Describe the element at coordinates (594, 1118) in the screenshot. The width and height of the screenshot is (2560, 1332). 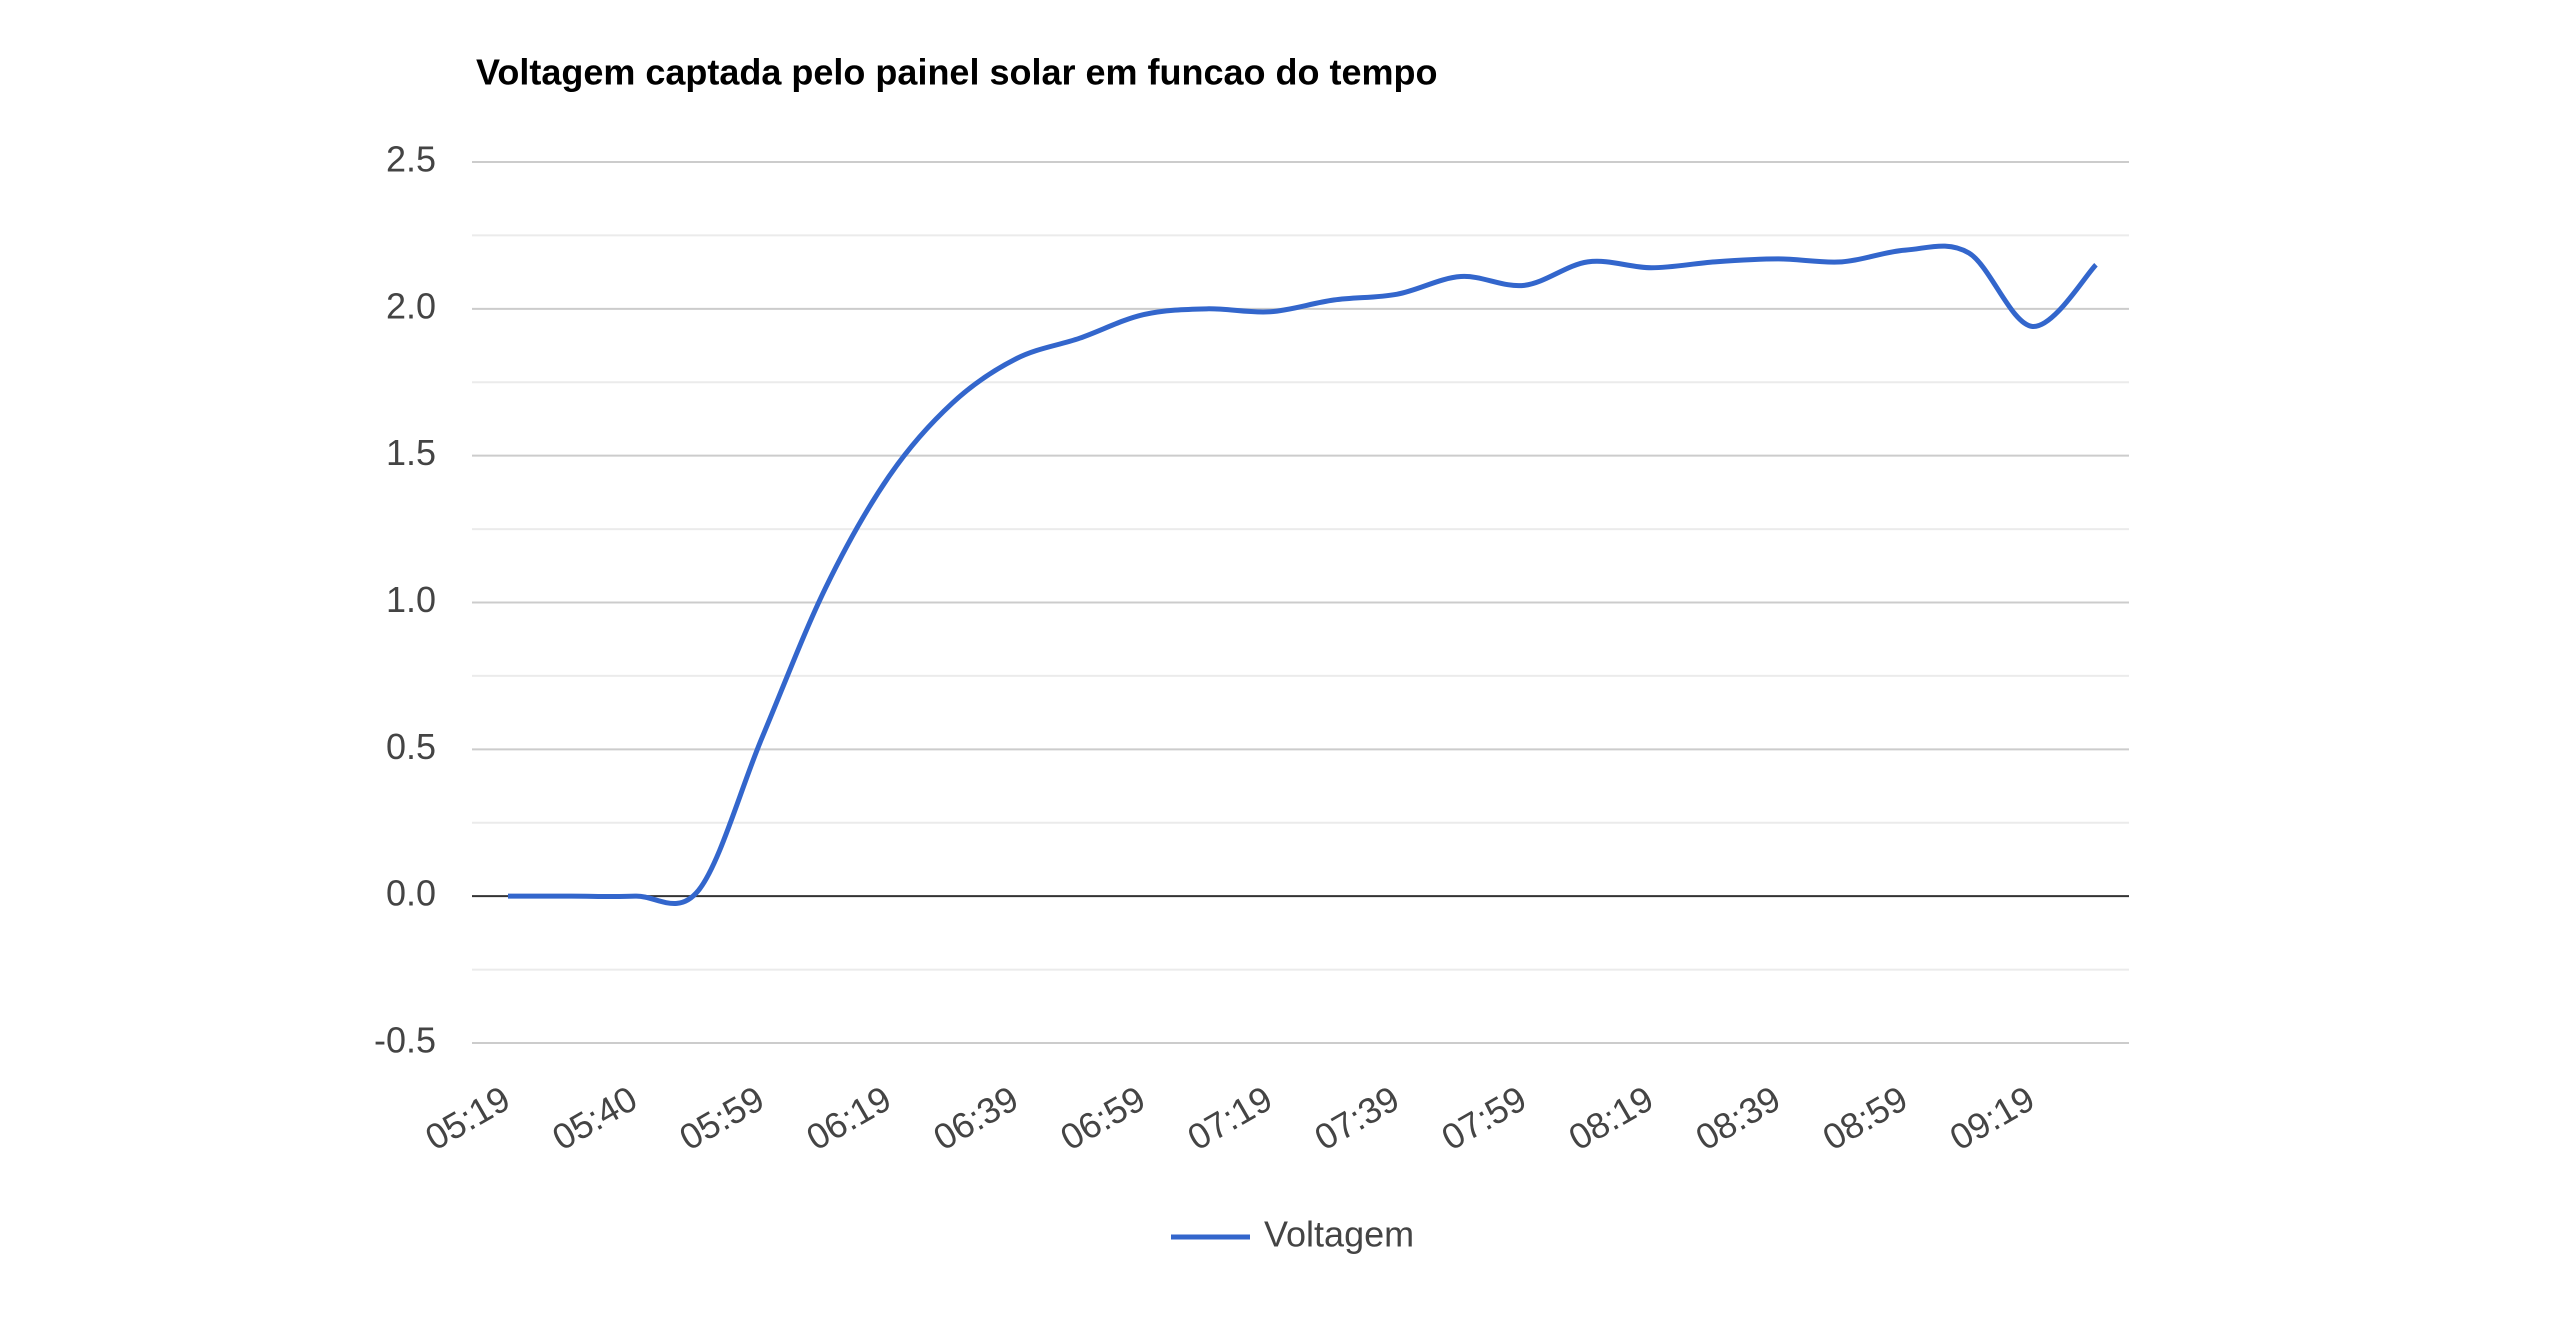
I see `x-tick-label: 05:40` at that location.